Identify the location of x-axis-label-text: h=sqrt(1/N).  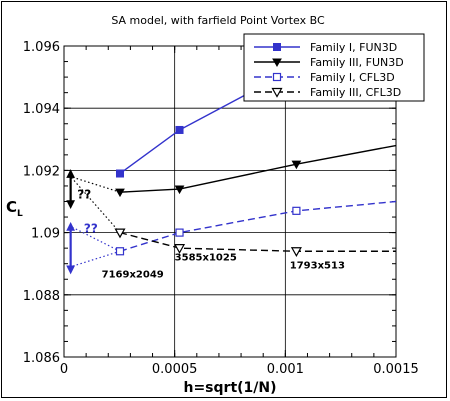
(229, 388).